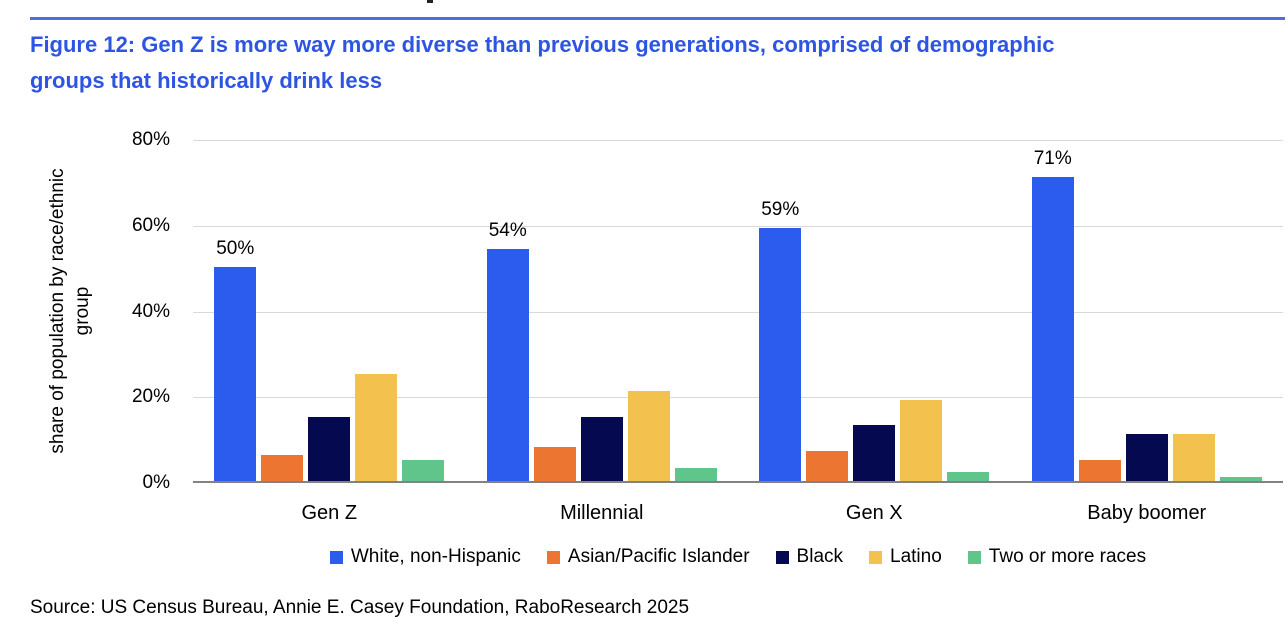 The height and width of the screenshot is (640, 1288). I want to click on gridline-40%, so click(738, 312).